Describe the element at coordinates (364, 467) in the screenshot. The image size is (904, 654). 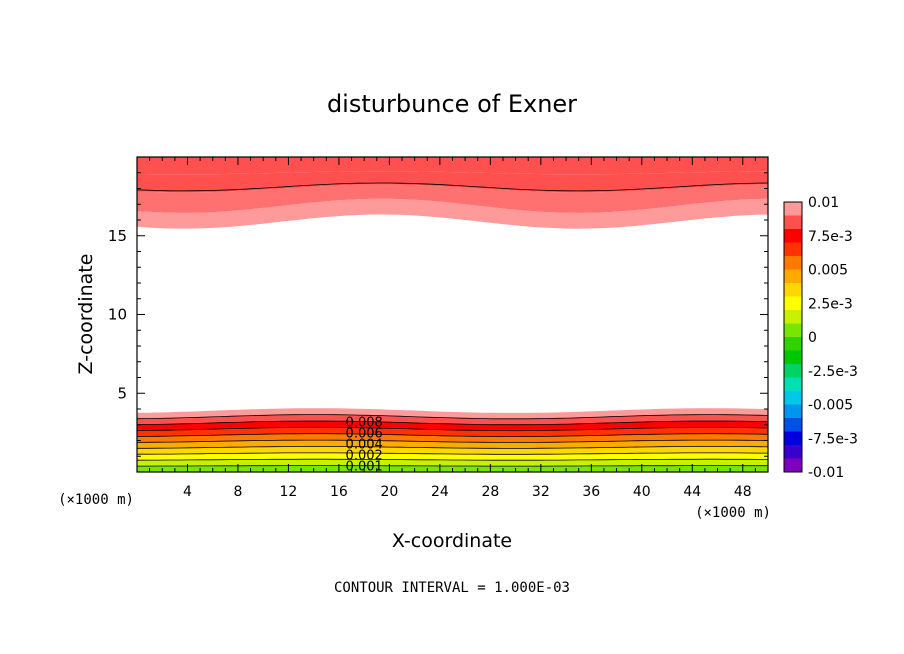
I see `contour-label: 0.001` at that location.